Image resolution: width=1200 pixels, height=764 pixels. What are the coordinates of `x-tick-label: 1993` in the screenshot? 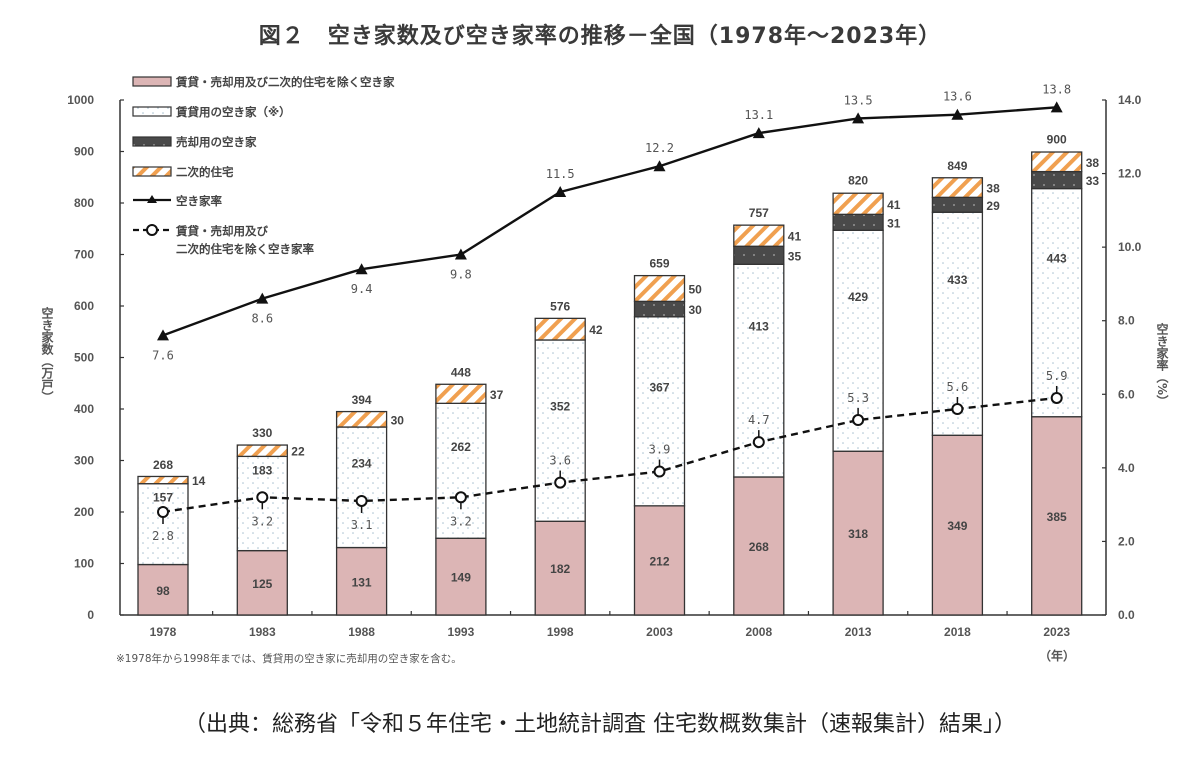 It's located at (461, 632).